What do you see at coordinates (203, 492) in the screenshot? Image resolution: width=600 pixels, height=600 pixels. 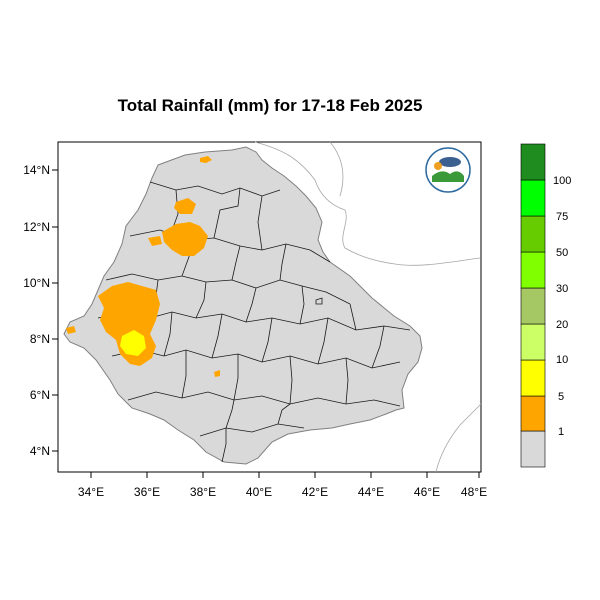 I see `x-tick-label: 38°E` at bounding box center [203, 492].